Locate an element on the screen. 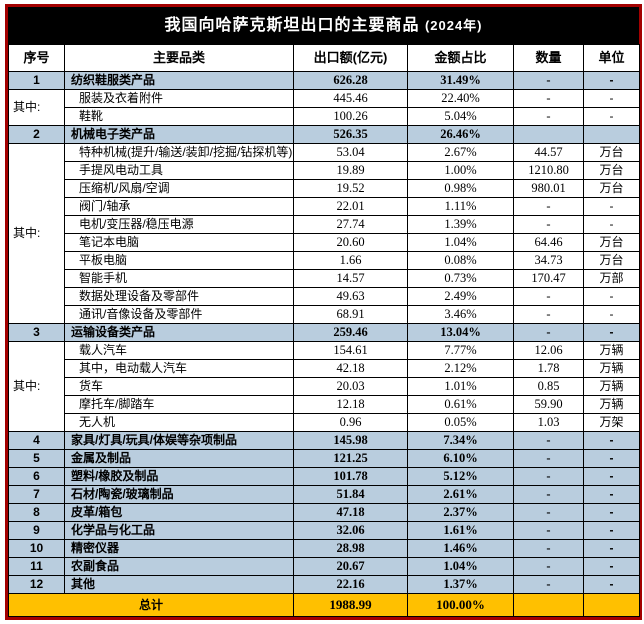 The width and height of the screenshot is (644, 624). col-header-qty: 数量 is located at coordinates (548, 58).